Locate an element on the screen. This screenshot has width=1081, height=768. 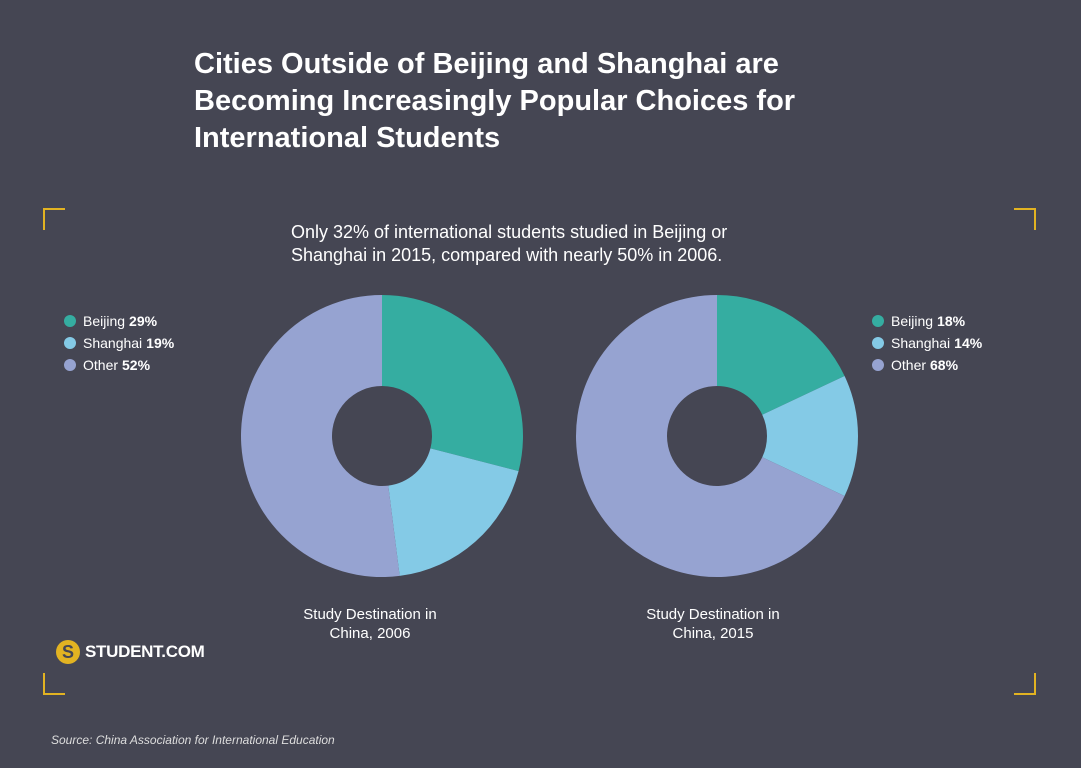
corner-bracket-bottom-left is located at coordinates (54, 684).